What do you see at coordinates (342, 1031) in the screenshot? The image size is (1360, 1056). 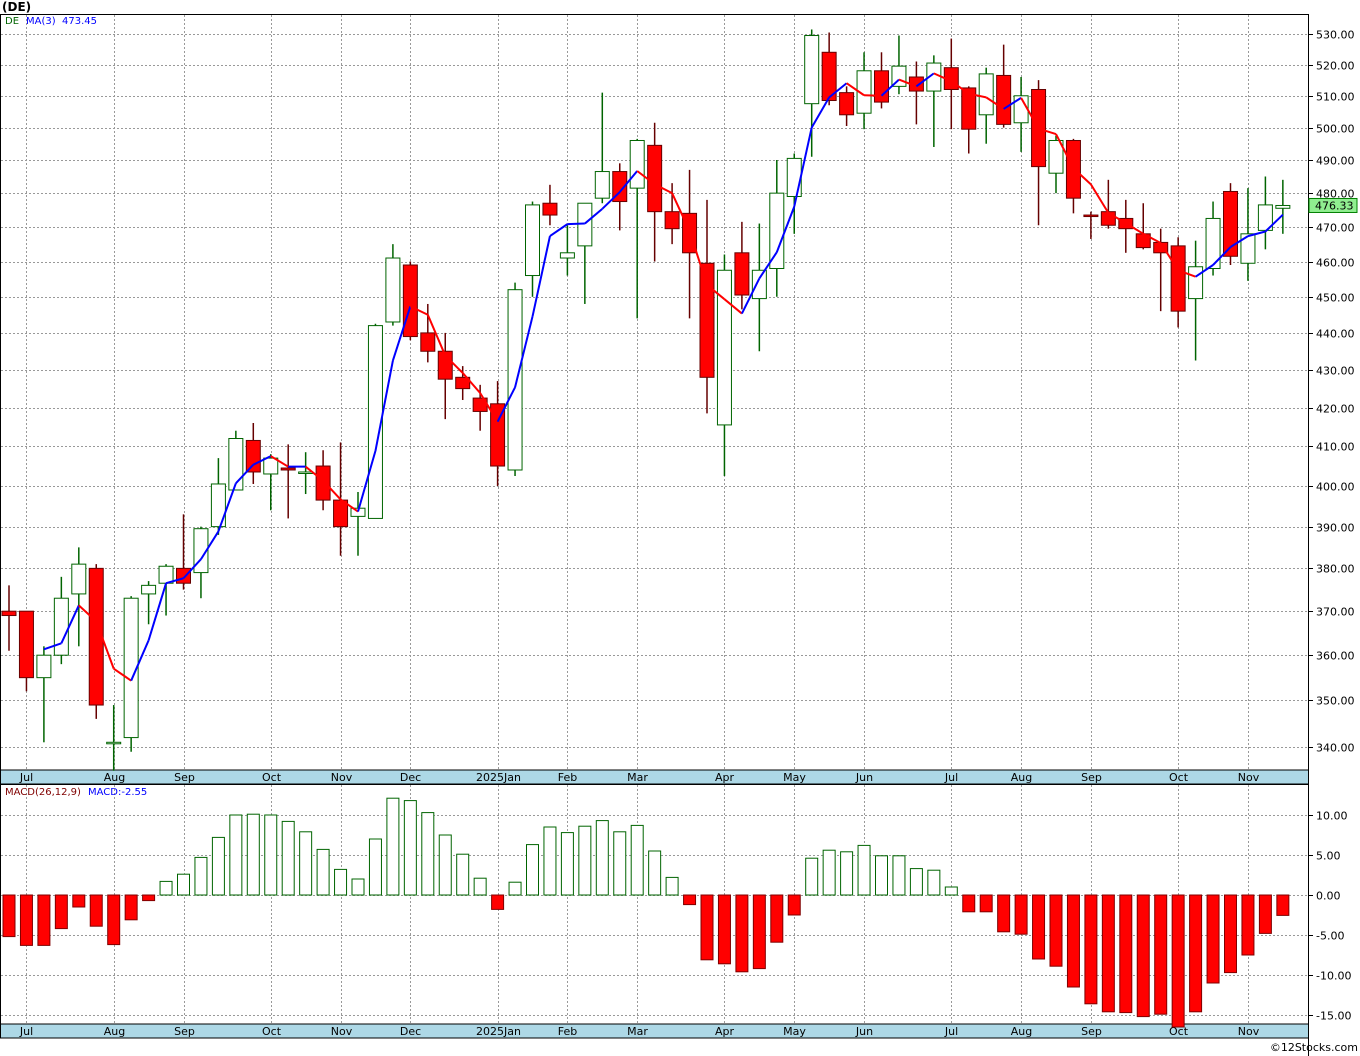 I see `month-label: Nov` at bounding box center [342, 1031].